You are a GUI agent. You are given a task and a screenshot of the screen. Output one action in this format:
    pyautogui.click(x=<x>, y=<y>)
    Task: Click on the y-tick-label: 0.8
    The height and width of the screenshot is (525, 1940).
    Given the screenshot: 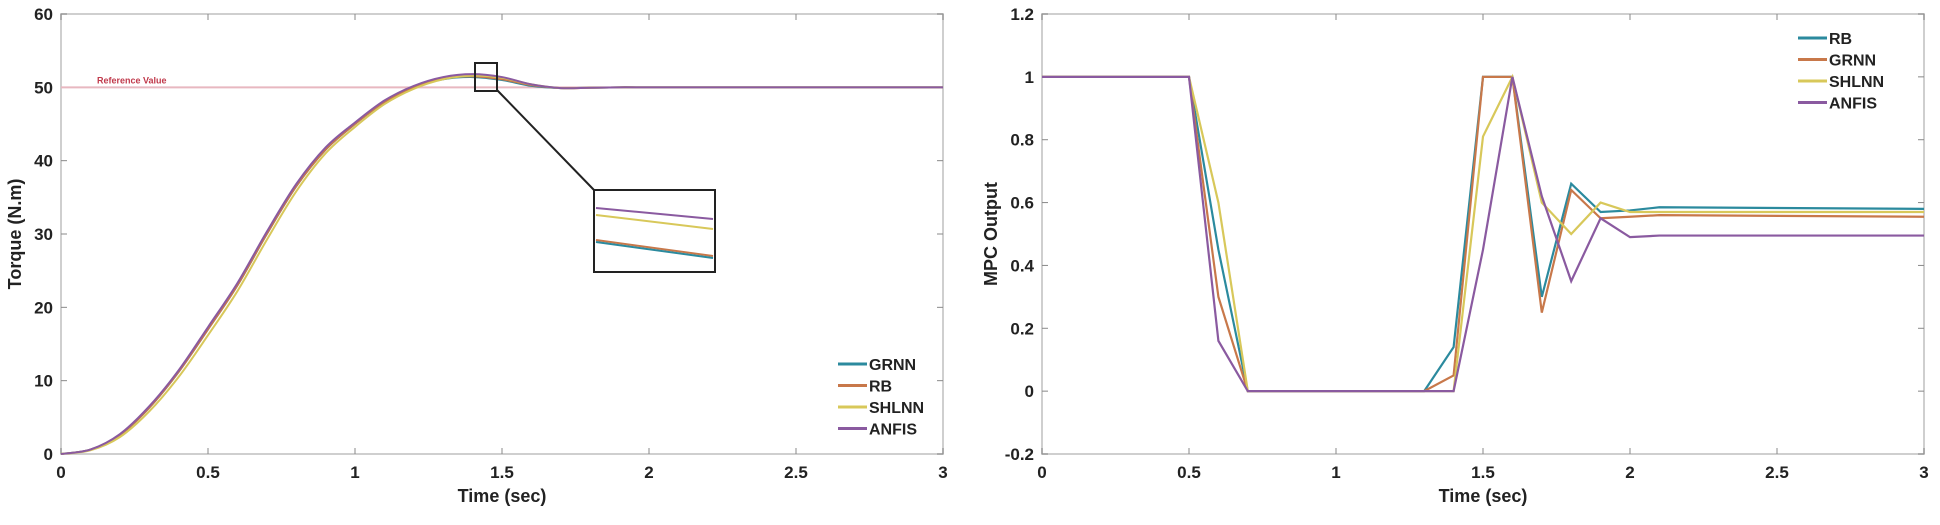 What is the action you would take?
    pyautogui.click(x=1022, y=140)
    